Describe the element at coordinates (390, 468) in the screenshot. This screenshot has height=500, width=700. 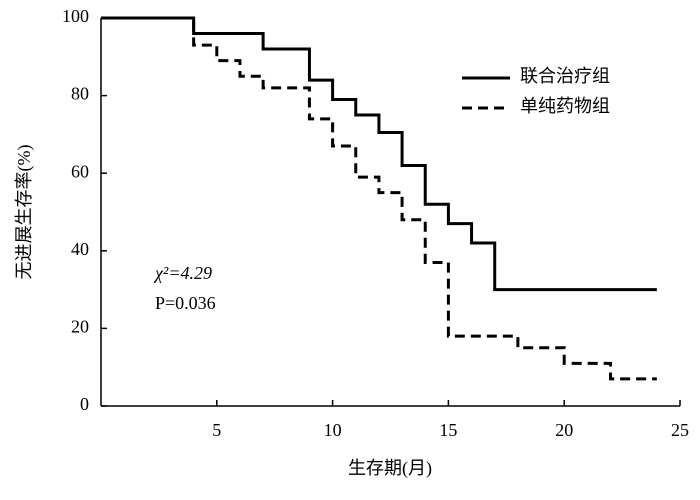
I see `x-axis-title: 生存期(月)` at that location.